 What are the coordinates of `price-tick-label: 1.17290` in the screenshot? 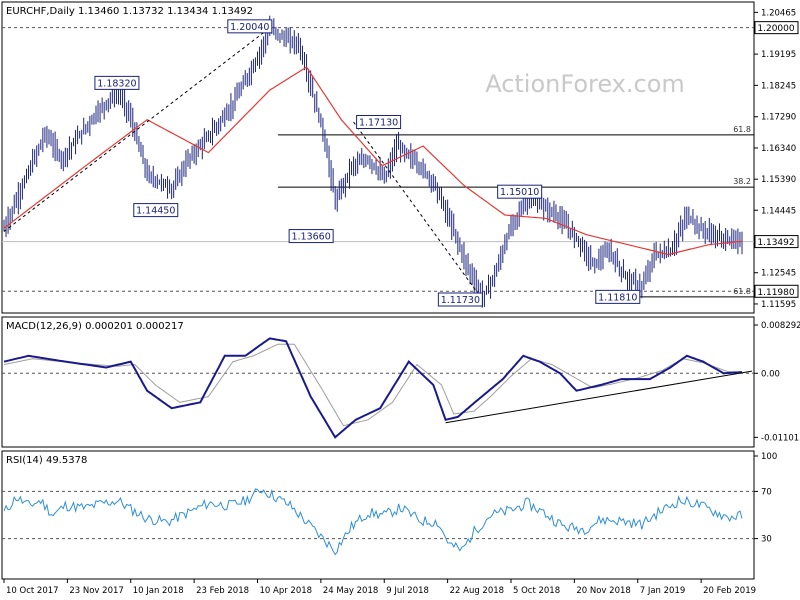 It's located at (778, 118).